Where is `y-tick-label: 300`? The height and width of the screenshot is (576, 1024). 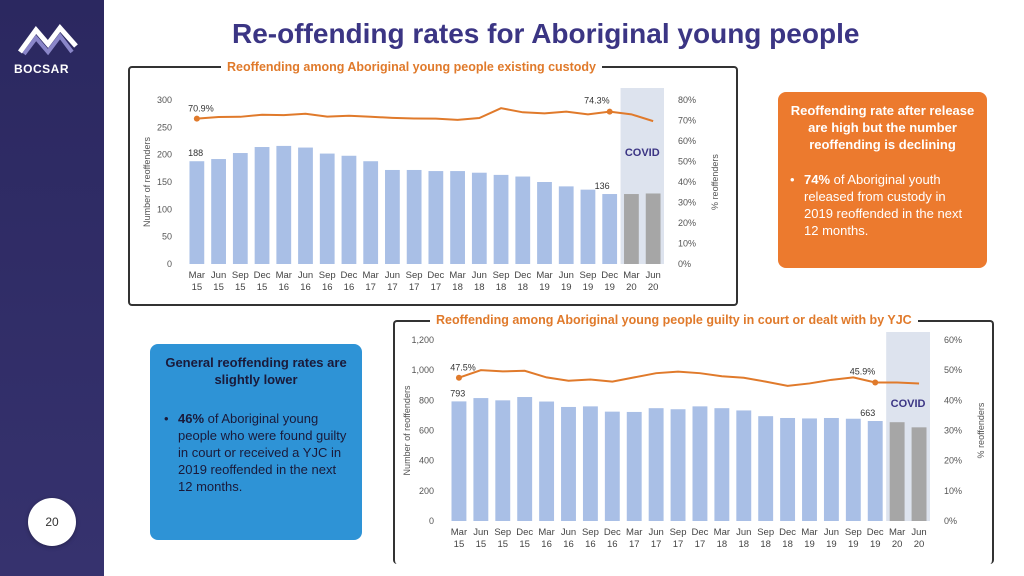
y-tick-label: 300 is located at coordinates (164, 100).